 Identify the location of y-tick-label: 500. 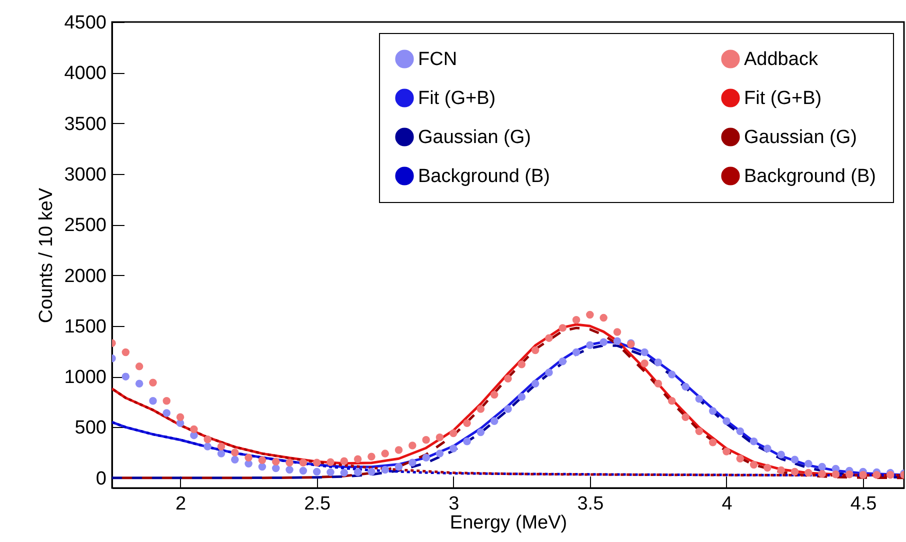
(90, 428).